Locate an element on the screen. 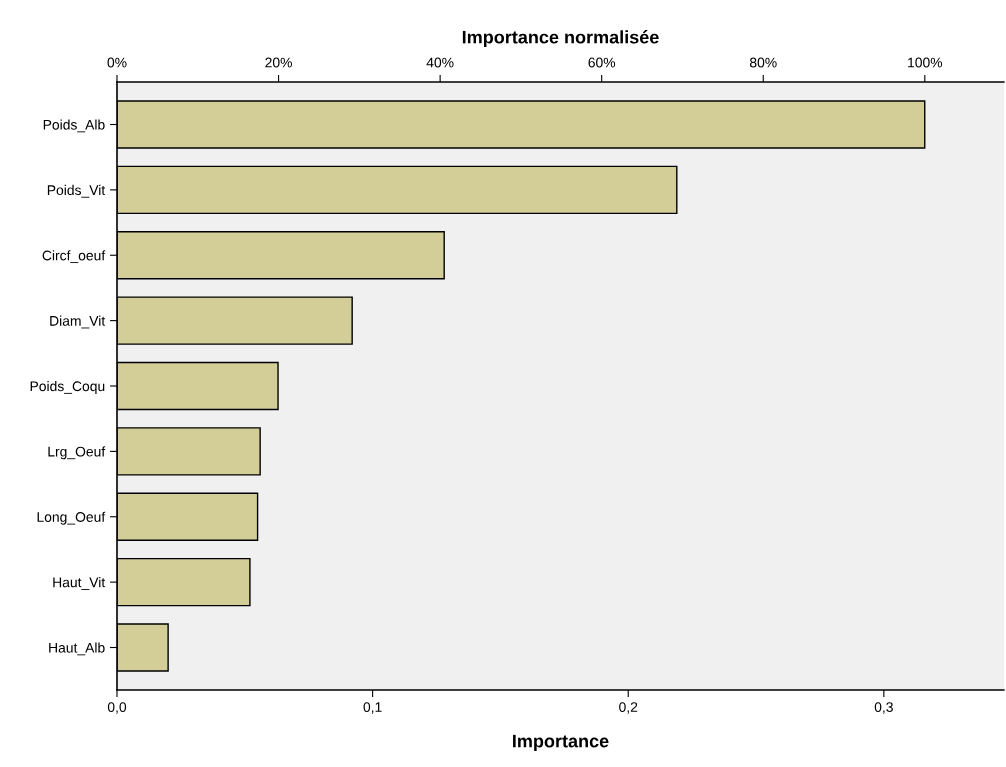  x-tick-label: 0,0 is located at coordinates (117, 708).